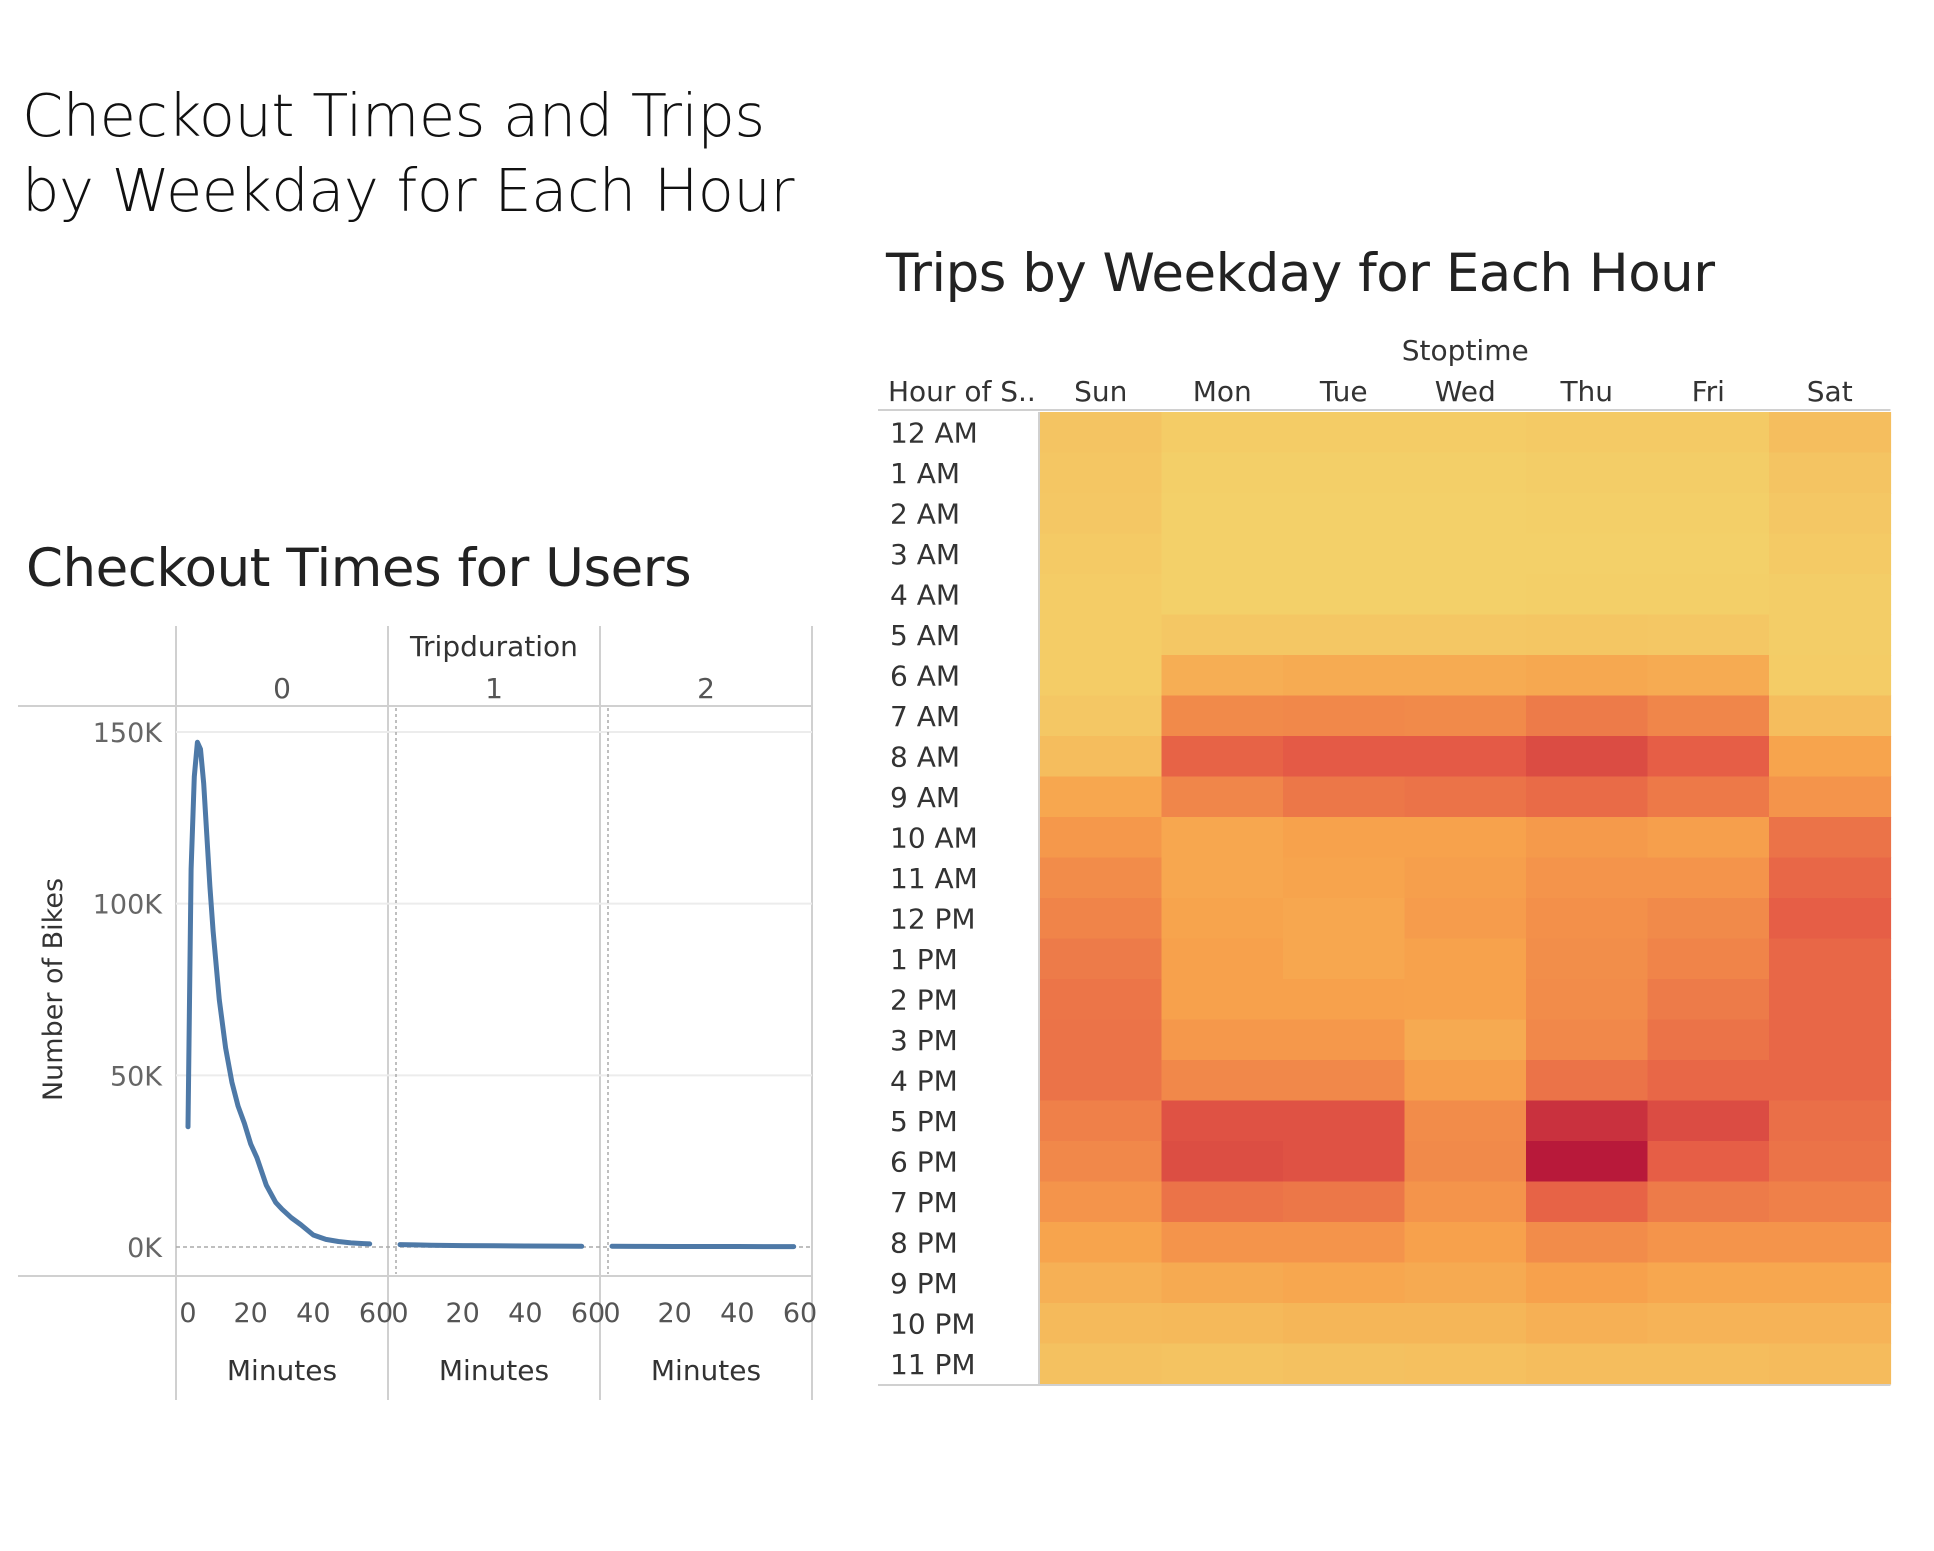 The height and width of the screenshot is (1551, 1934). Describe the element at coordinates (925, 635) in the screenshot. I see `row-label: 5 AM` at that location.